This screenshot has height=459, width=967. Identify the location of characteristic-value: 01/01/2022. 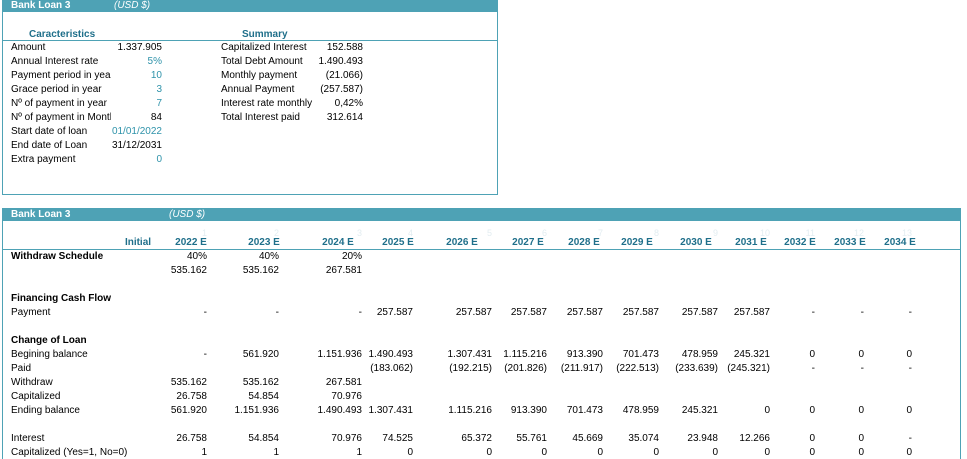
(136, 131).